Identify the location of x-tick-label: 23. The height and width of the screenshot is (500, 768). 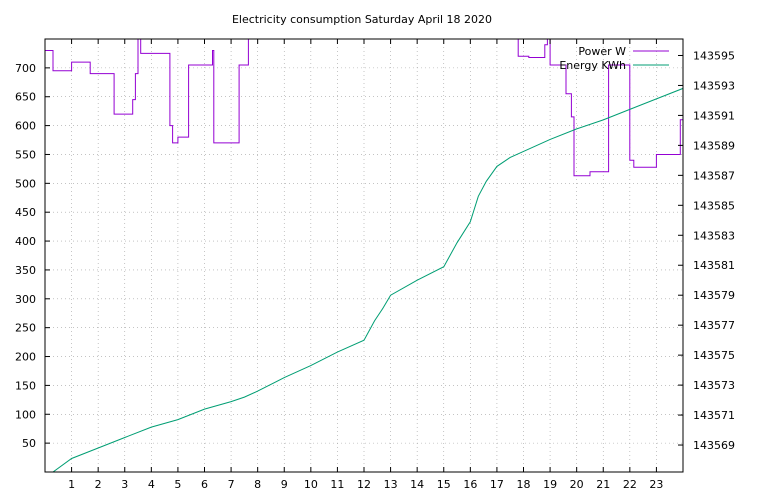
(656, 484).